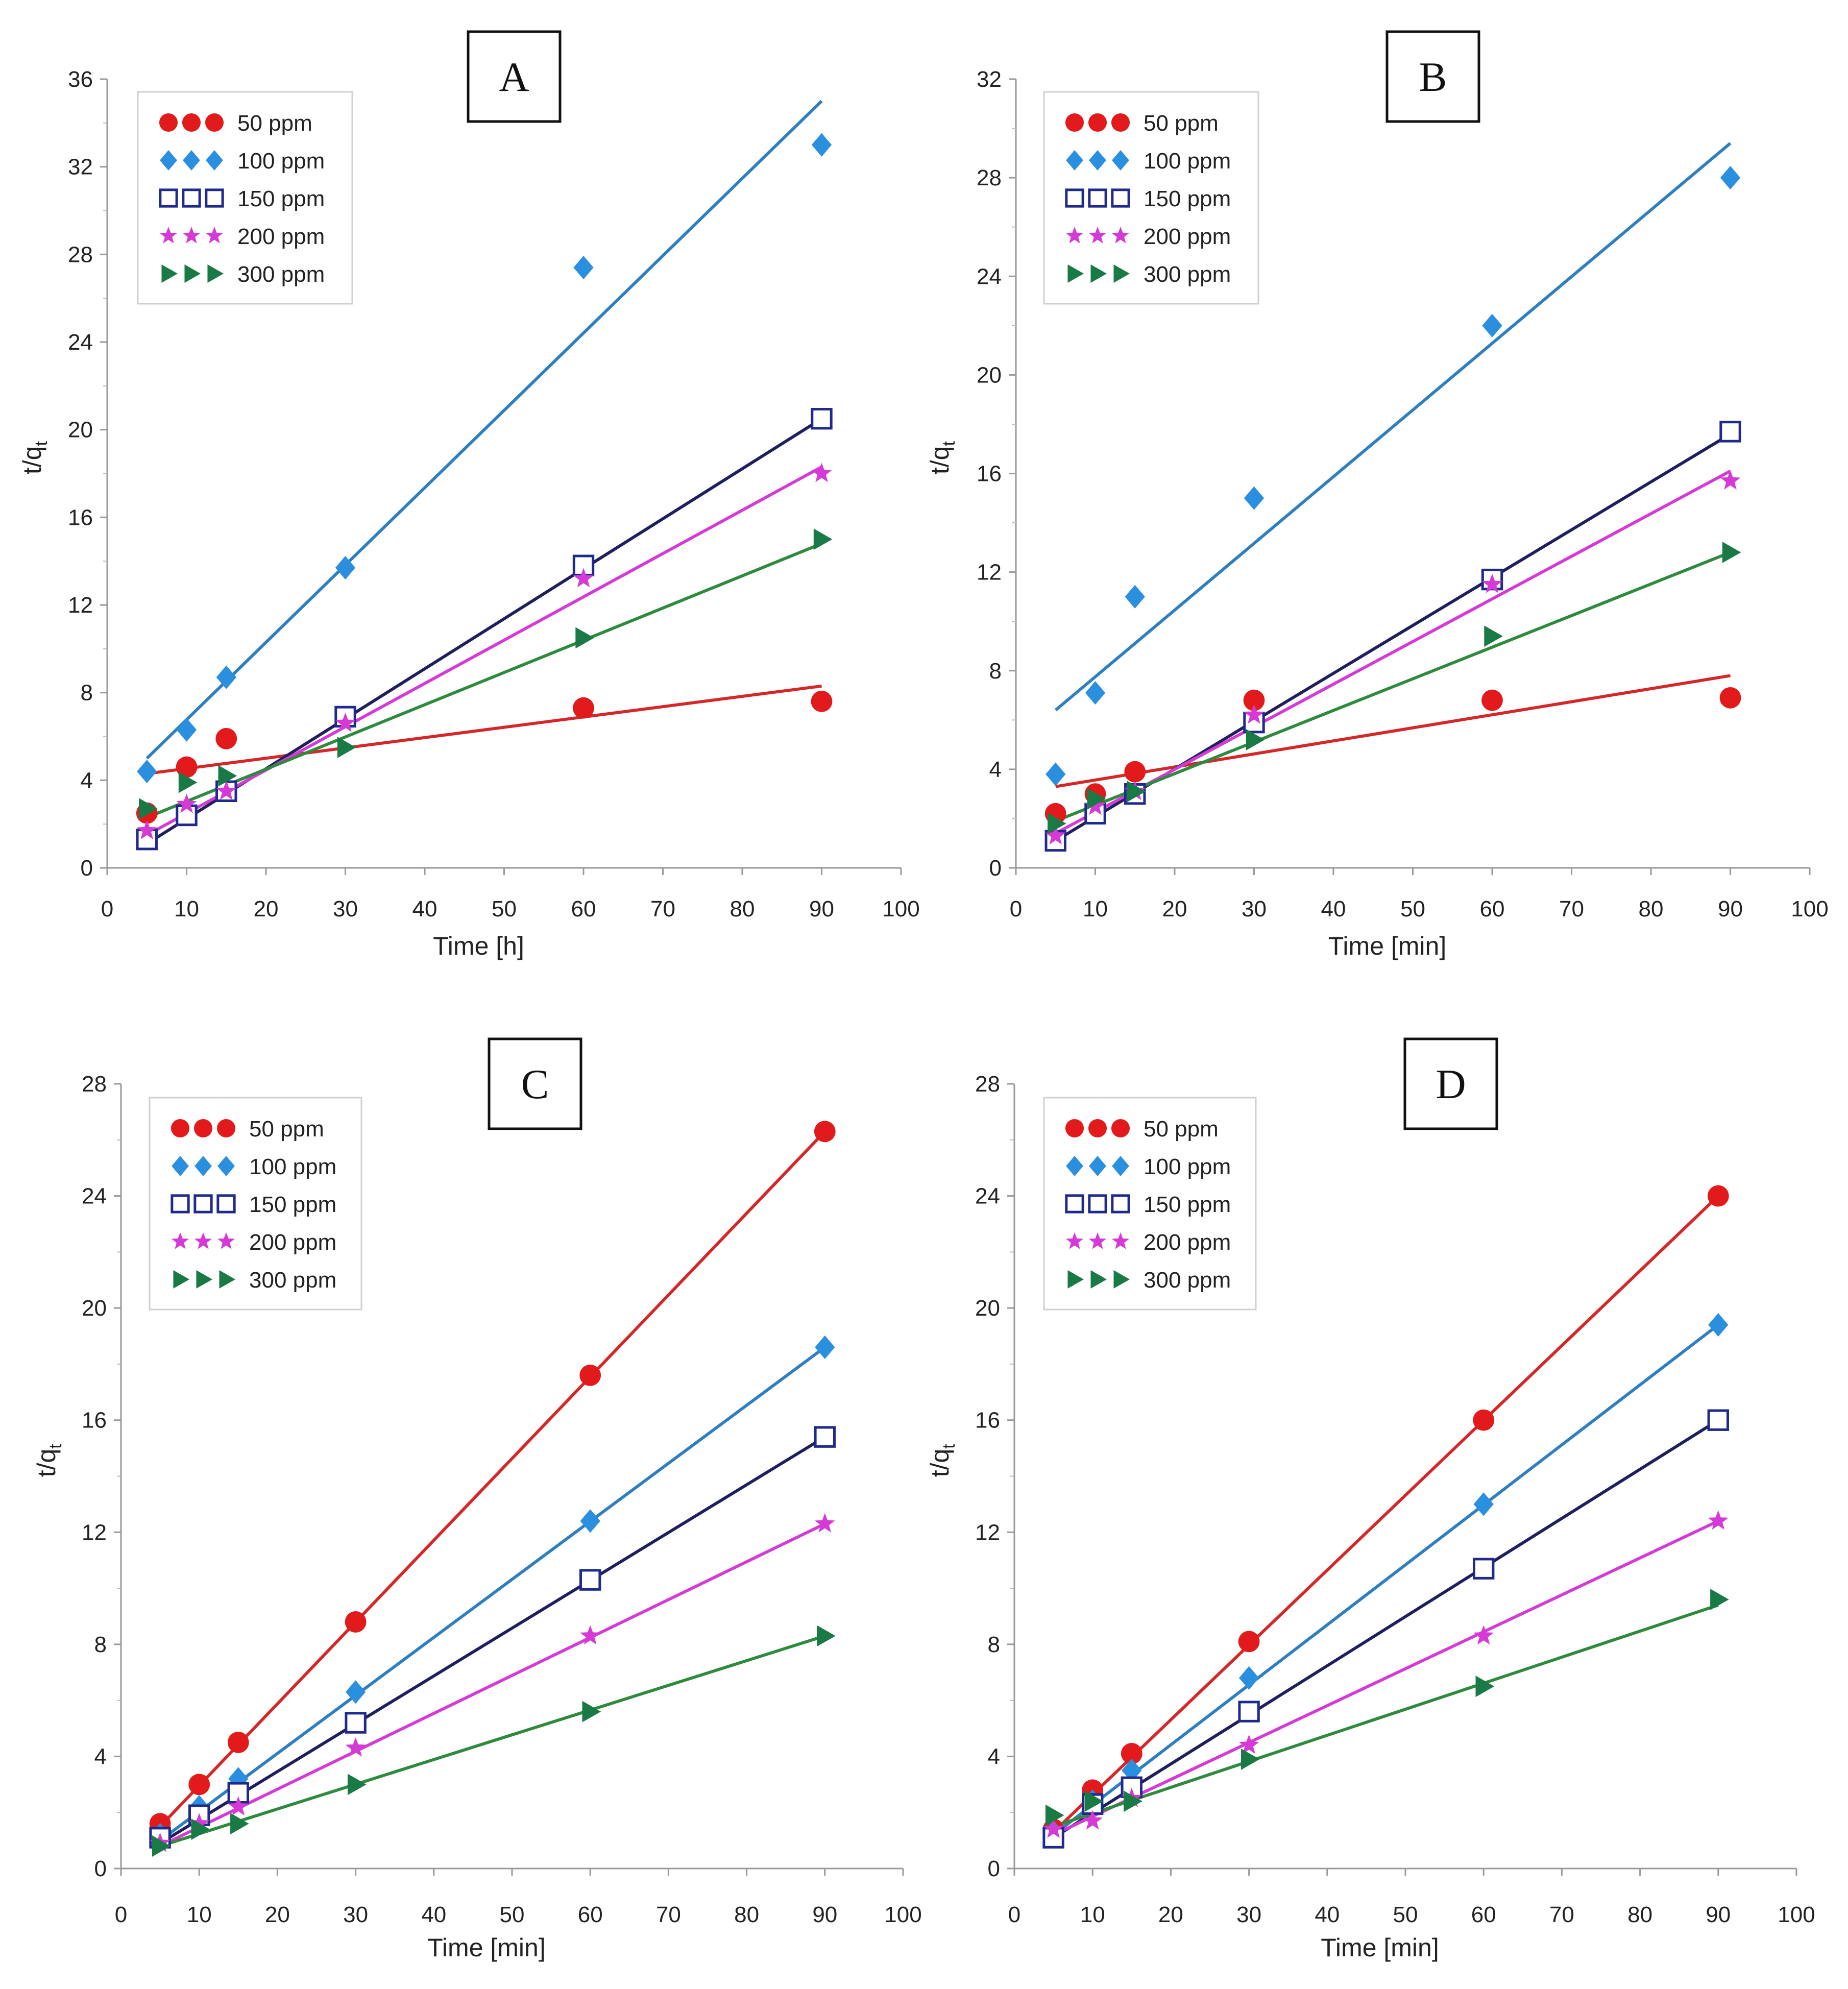  Describe the element at coordinates (994, 1644) in the screenshot. I see `y-tick-label: 8` at that location.